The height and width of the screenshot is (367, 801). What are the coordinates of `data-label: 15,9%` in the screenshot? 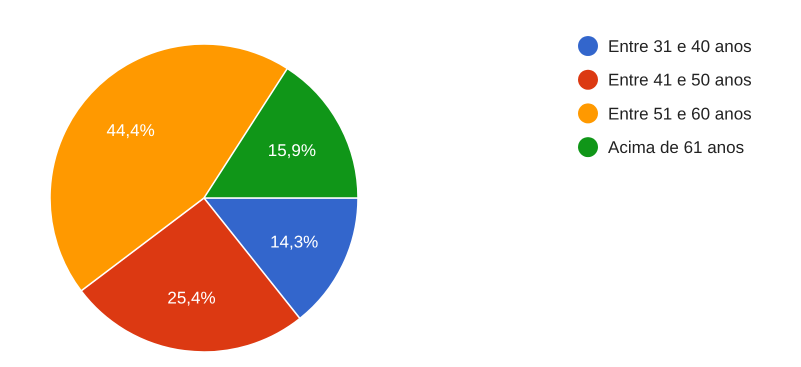 It's located at (292, 150).